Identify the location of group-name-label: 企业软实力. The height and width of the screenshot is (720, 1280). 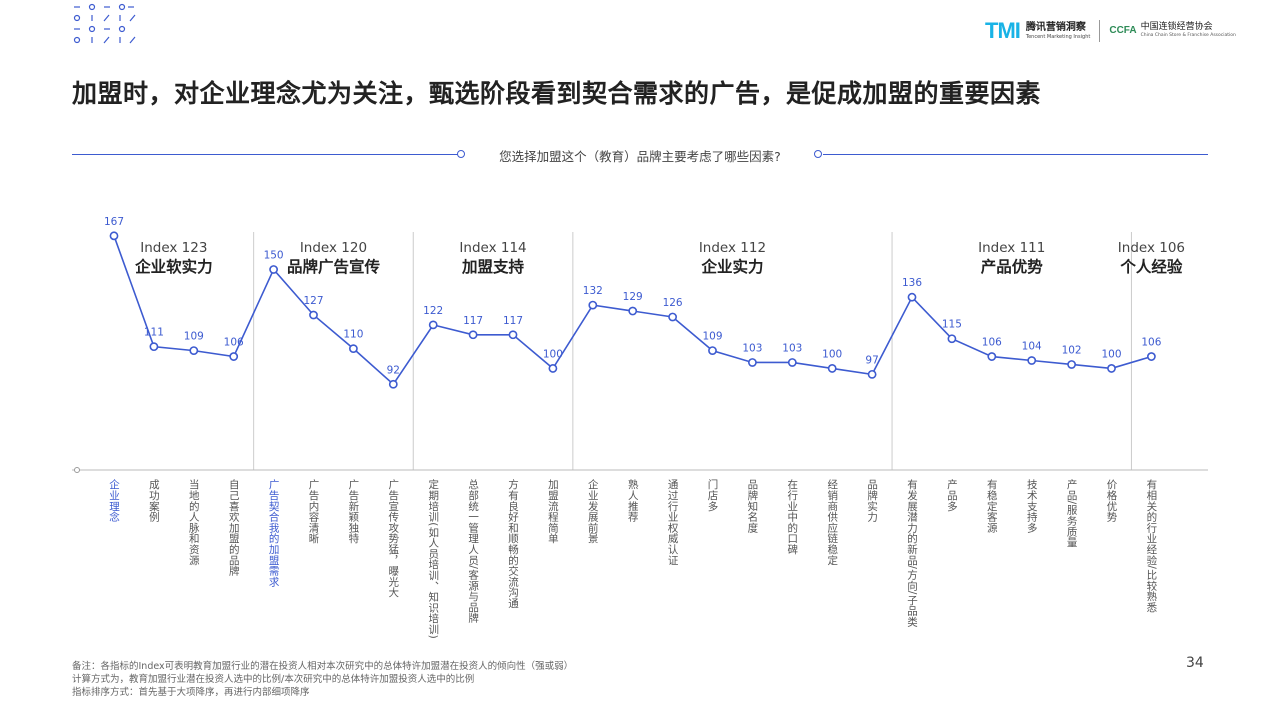
(173, 266).